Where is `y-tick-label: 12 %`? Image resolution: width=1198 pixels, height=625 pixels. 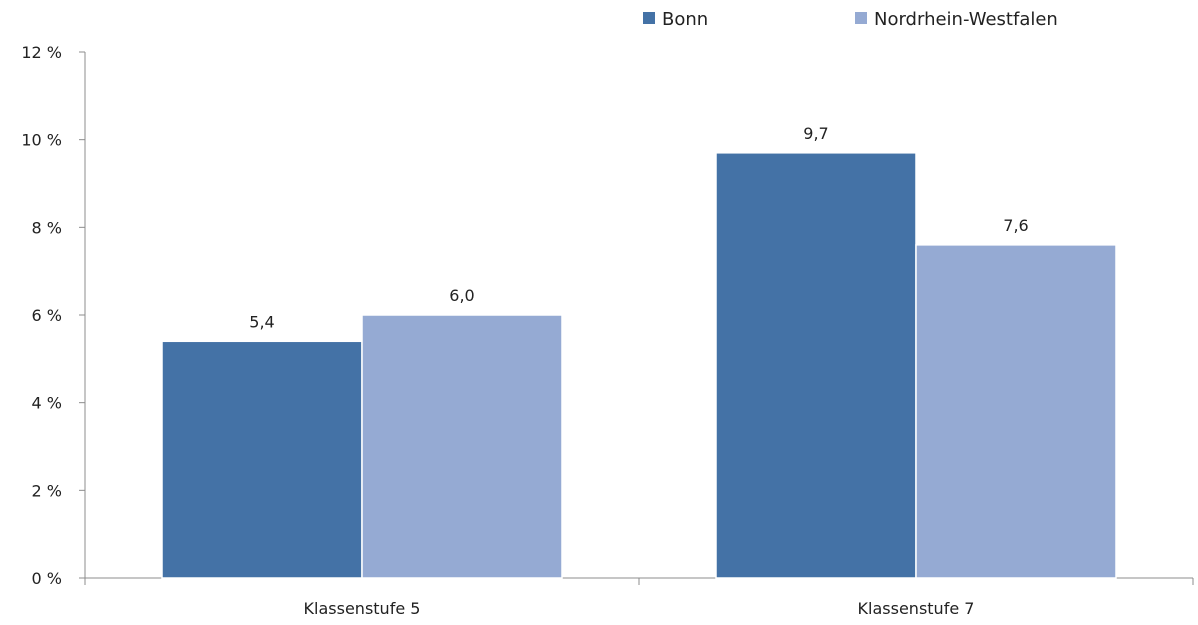
y-tick-label: 12 % is located at coordinates (41, 52).